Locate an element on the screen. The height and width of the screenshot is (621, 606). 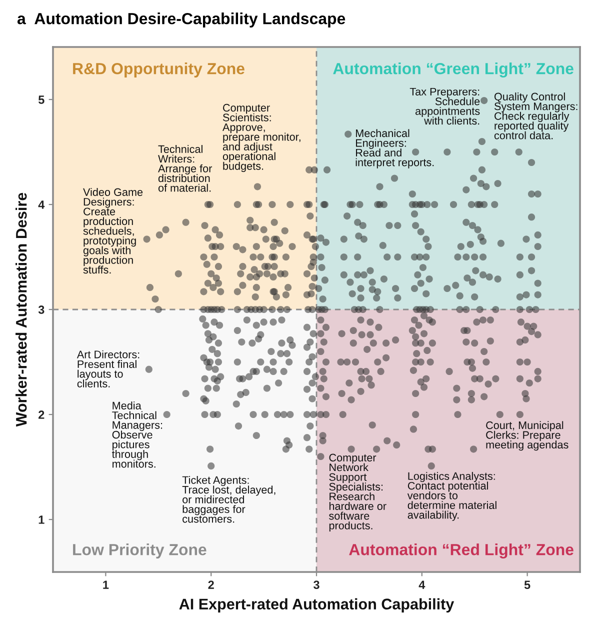
annotation: Court, Municipal Clerks: Prepare meeting agendas is located at coordinates (527, 436).